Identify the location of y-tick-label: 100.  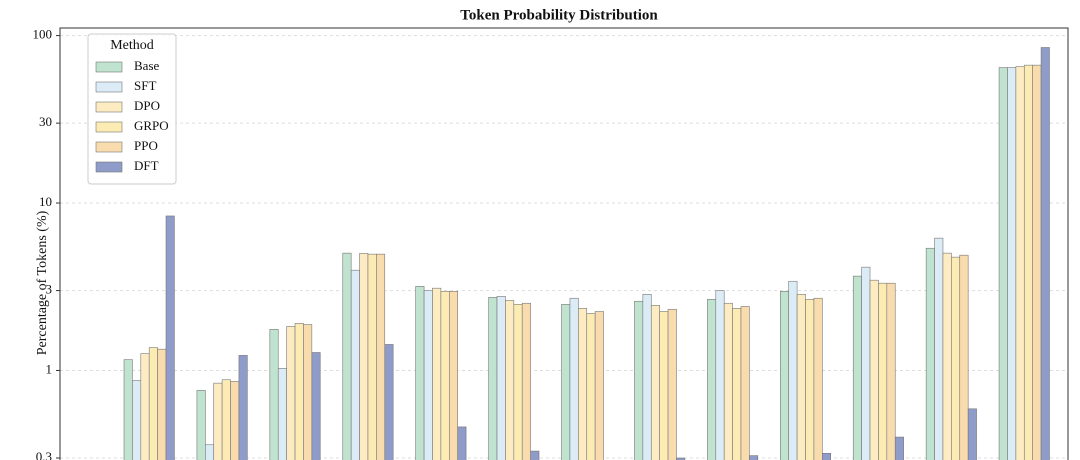
(43, 34).